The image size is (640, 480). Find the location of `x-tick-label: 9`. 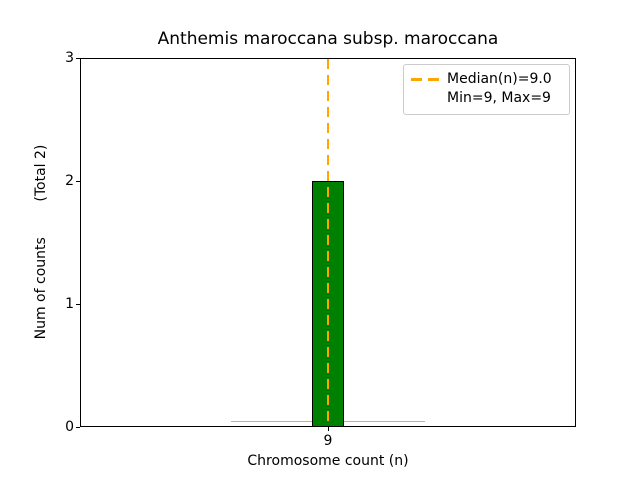

x-tick-label: 9 is located at coordinates (328, 441).